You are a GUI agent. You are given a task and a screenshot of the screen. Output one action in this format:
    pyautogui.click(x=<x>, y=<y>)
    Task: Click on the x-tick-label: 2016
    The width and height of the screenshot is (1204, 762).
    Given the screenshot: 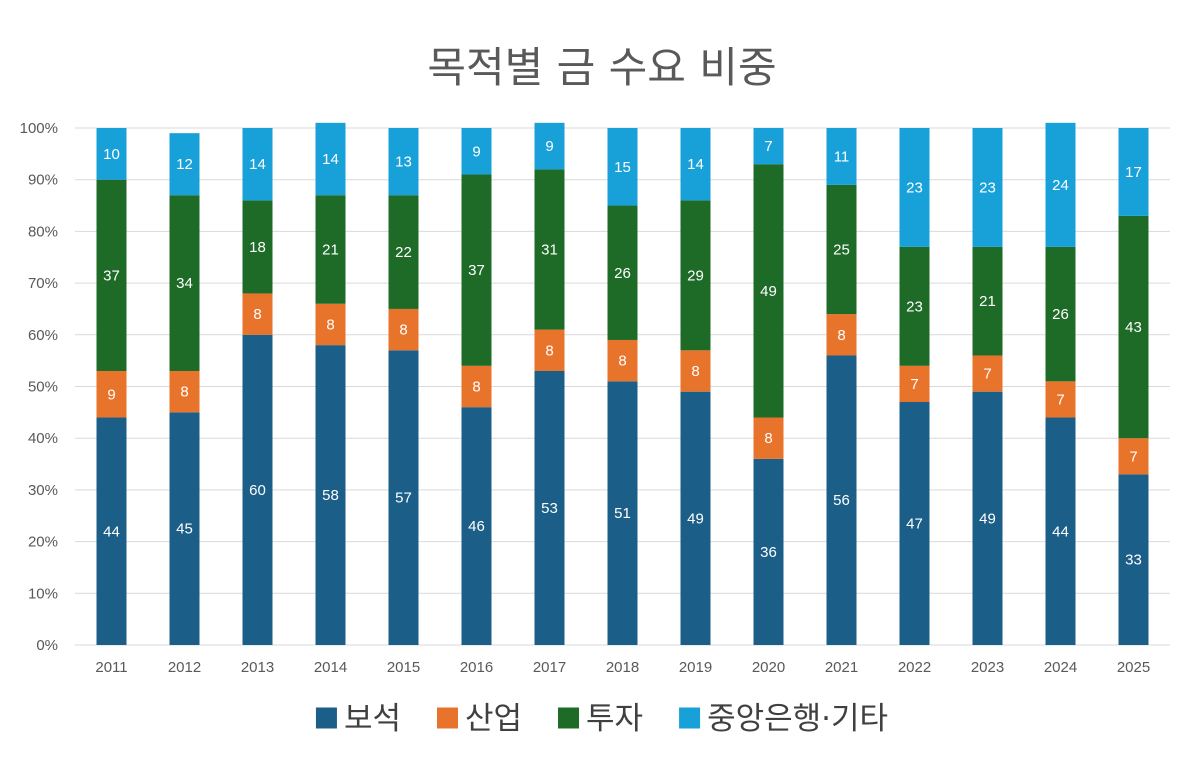 What is the action you would take?
    pyautogui.click(x=476, y=667)
    